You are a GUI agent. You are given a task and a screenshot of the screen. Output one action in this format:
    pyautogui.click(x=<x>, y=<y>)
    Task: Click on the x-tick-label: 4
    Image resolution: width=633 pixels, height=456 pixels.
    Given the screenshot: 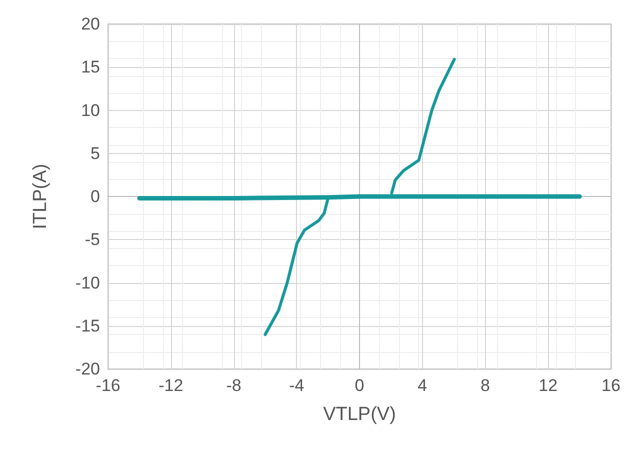 What is the action you would take?
    pyautogui.click(x=423, y=385)
    